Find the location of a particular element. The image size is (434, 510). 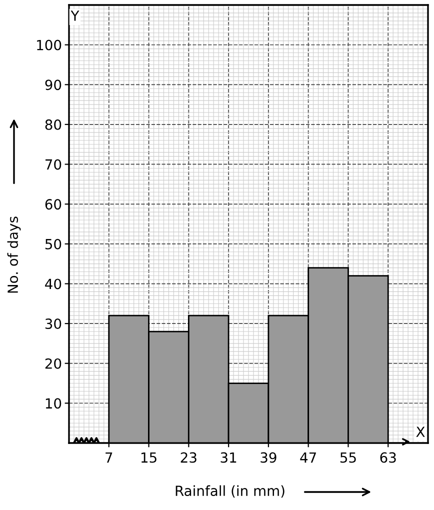

annotation: X is located at coordinates (420, 431).